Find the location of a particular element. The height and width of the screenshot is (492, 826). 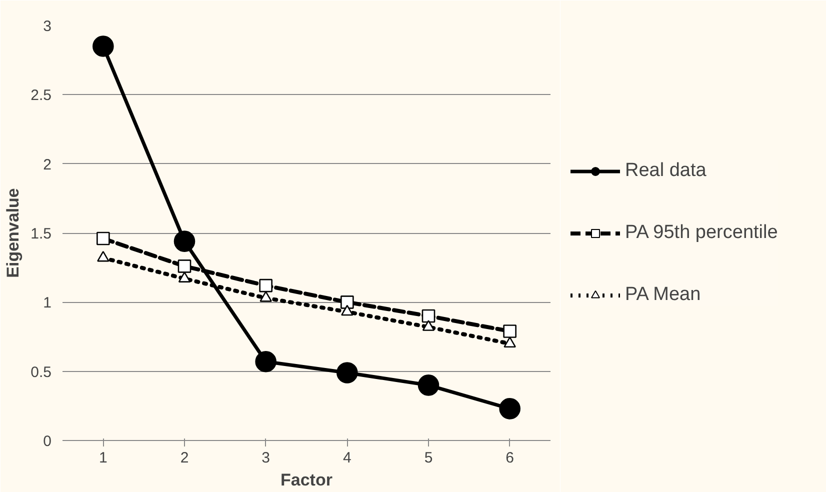

x-tick-label: 1 is located at coordinates (103, 458).